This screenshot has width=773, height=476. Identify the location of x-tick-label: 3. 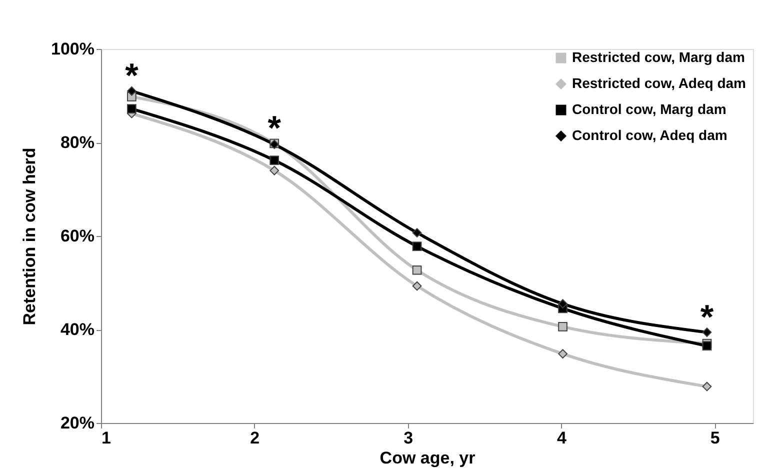
(409, 438).